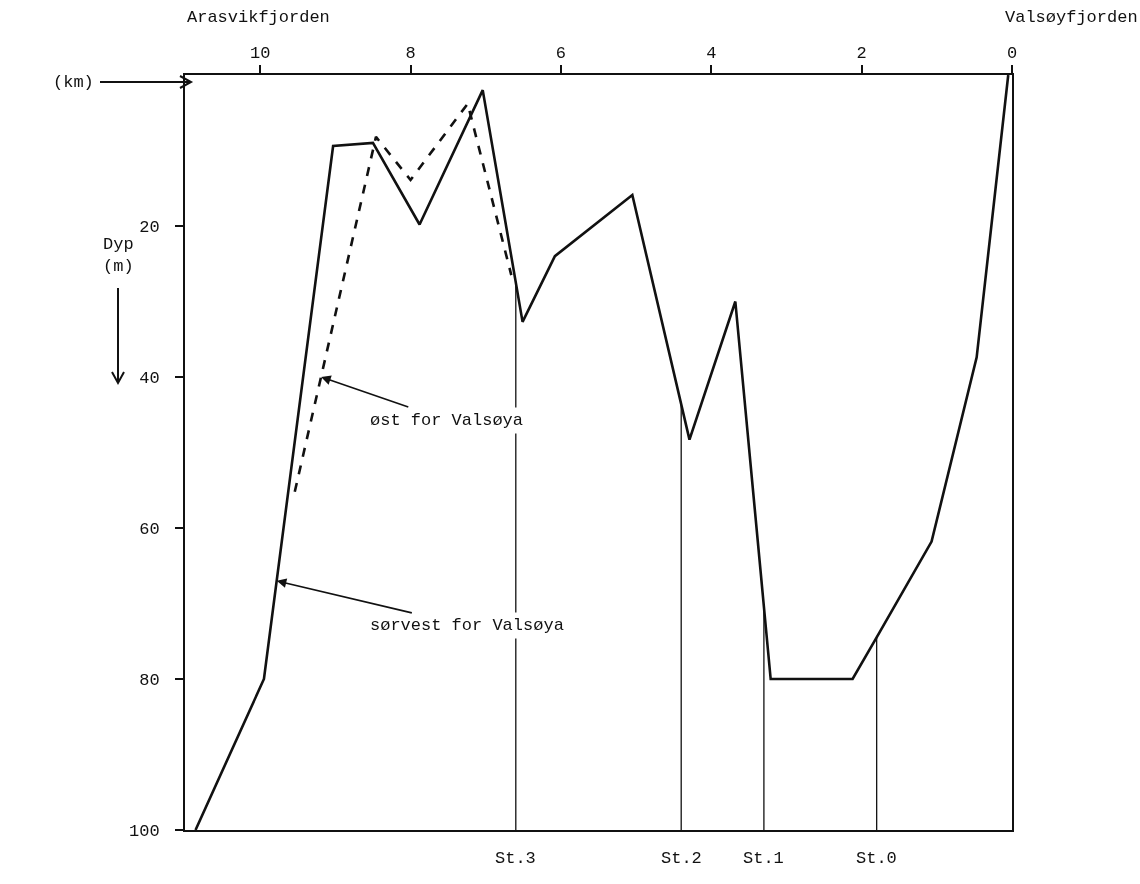 The height and width of the screenshot is (884, 1140). Describe the element at coordinates (144, 831) in the screenshot. I see `y-tick-label: 100` at that location.